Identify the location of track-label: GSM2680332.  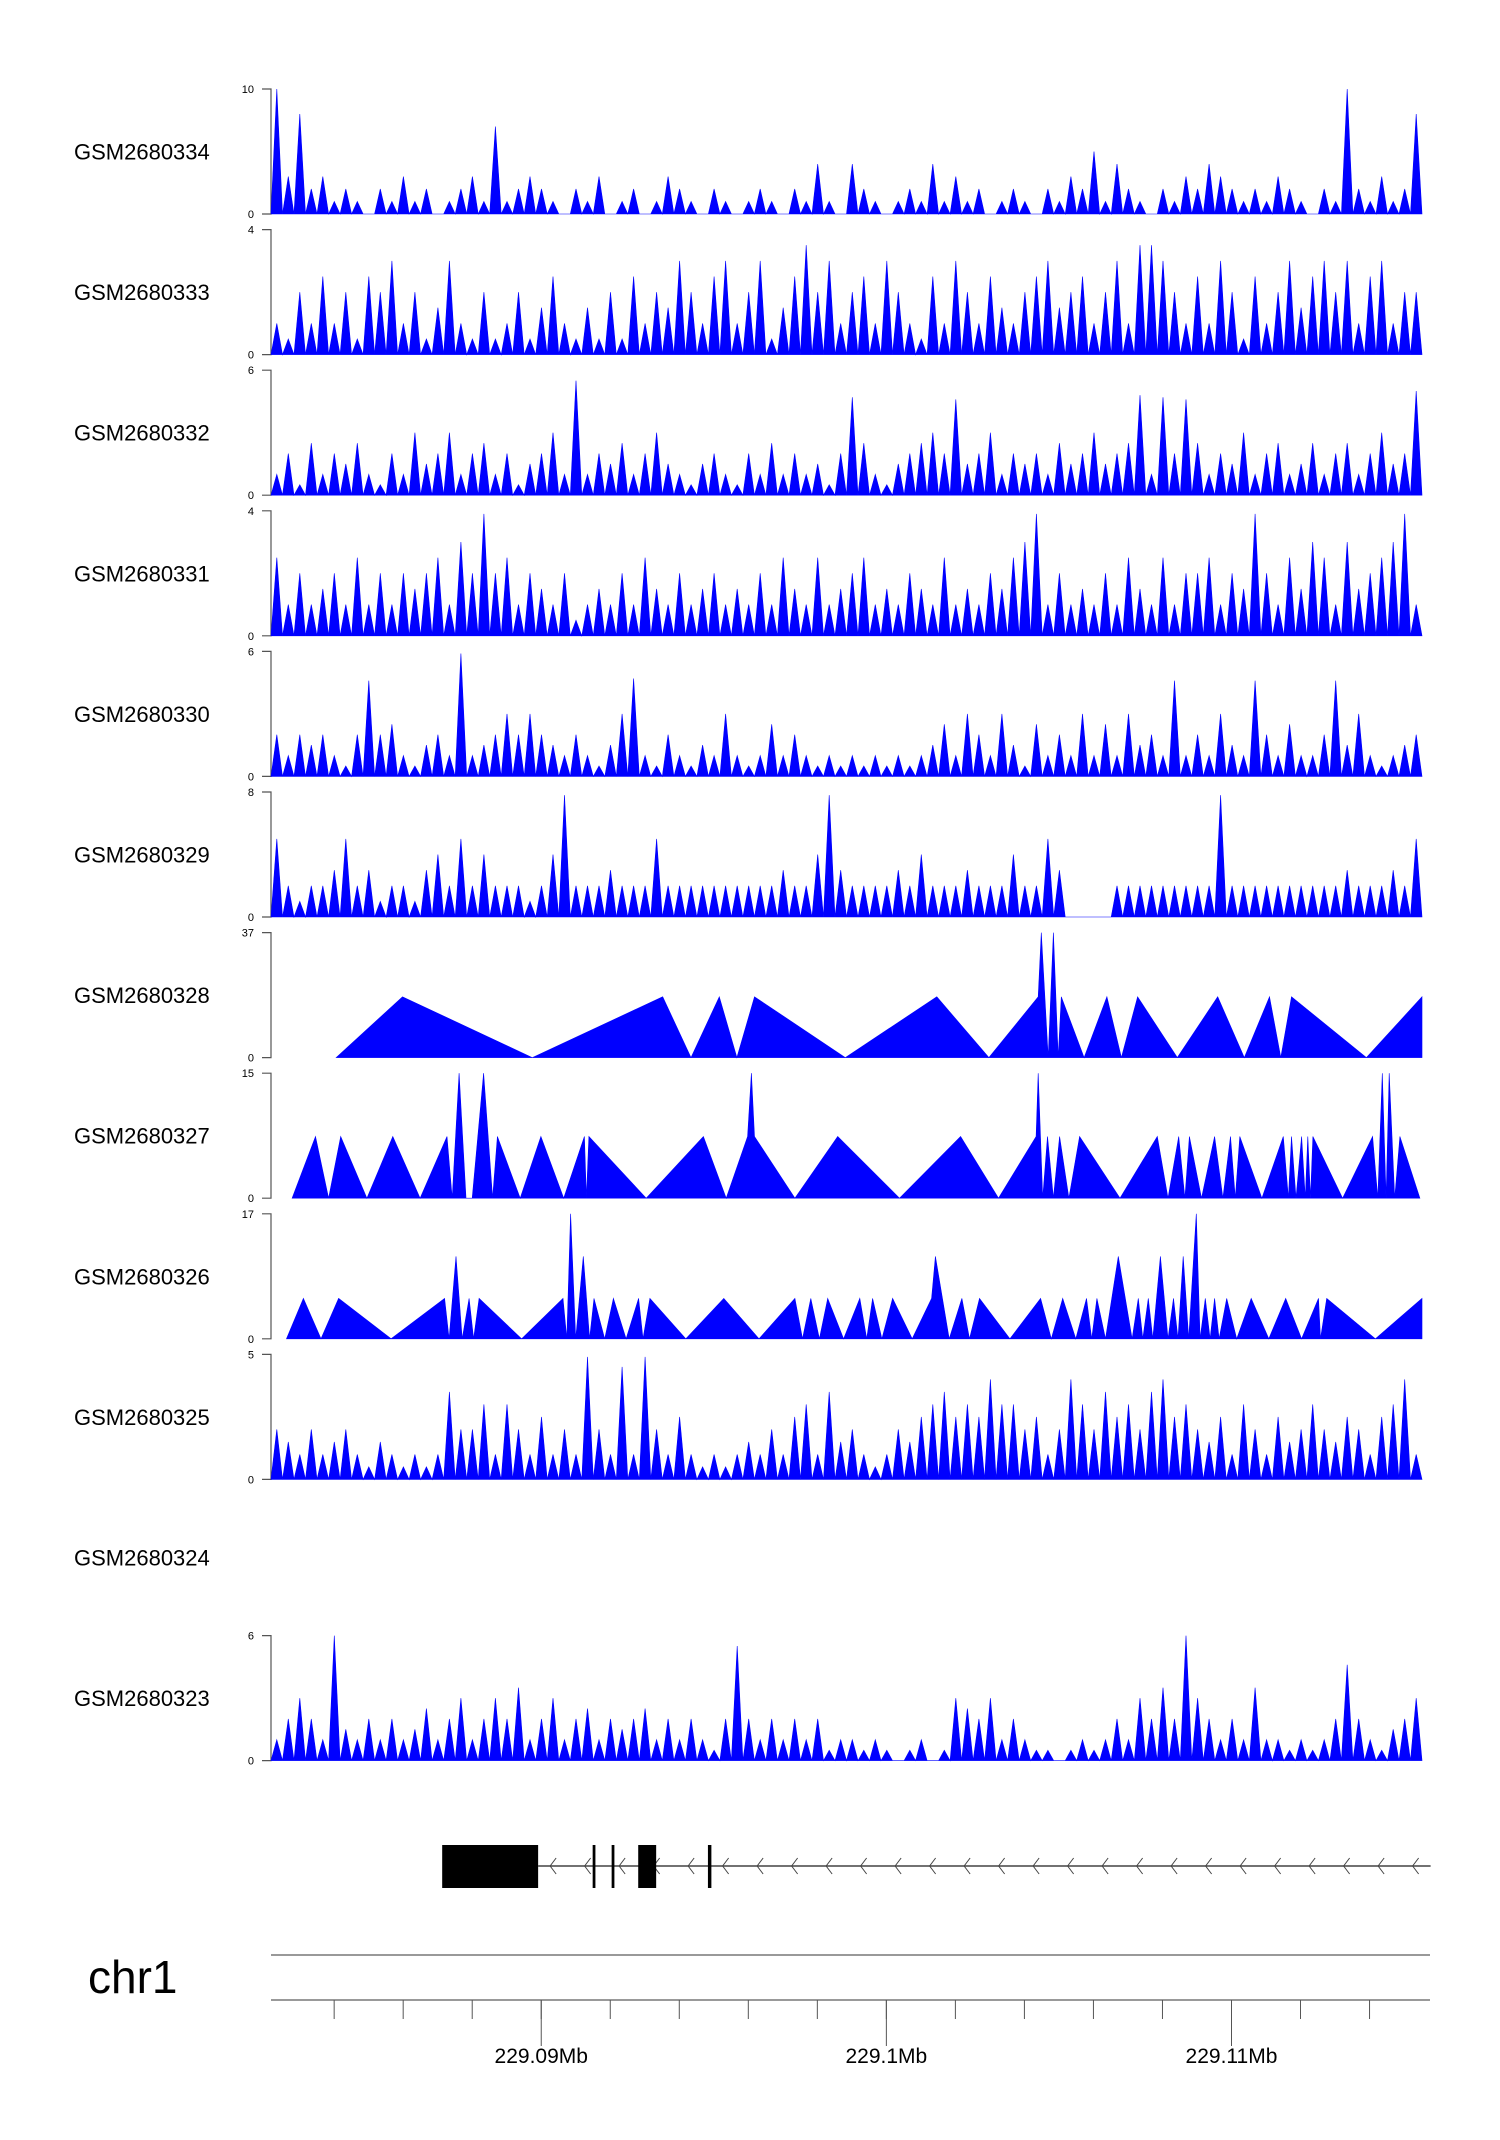
(142, 433).